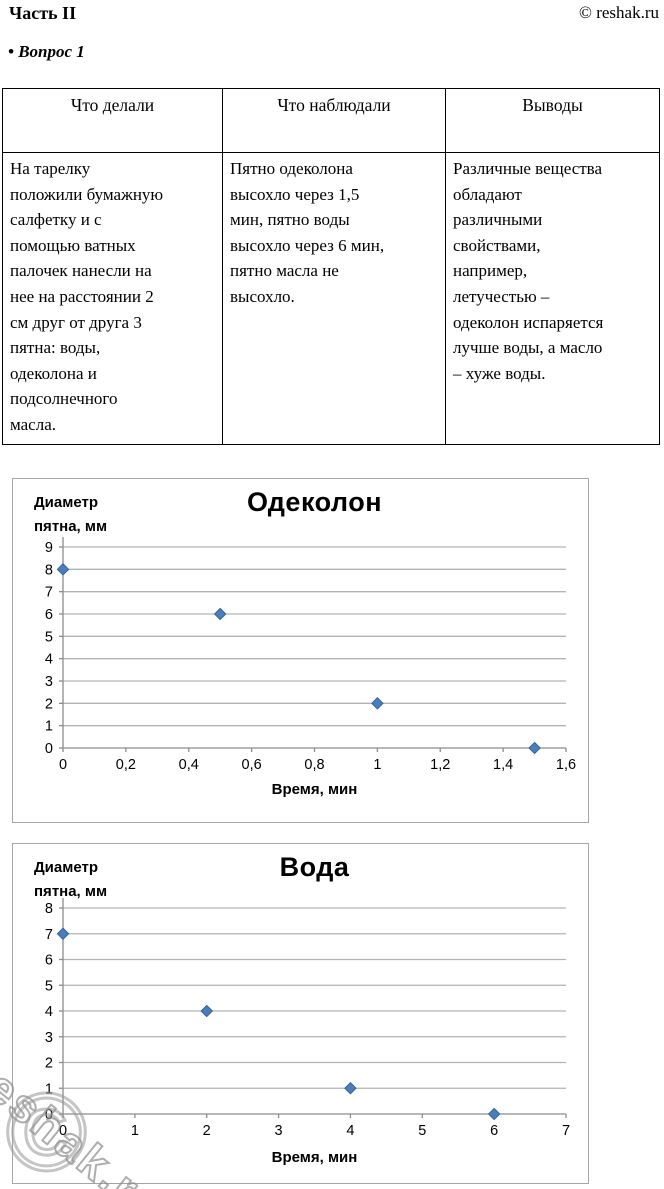 The image size is (664, 1189). What do you see at coordinates (126, 765) in the screenshot?
I see `x-tick-label: 0,2` at bounding box center [126, 765].